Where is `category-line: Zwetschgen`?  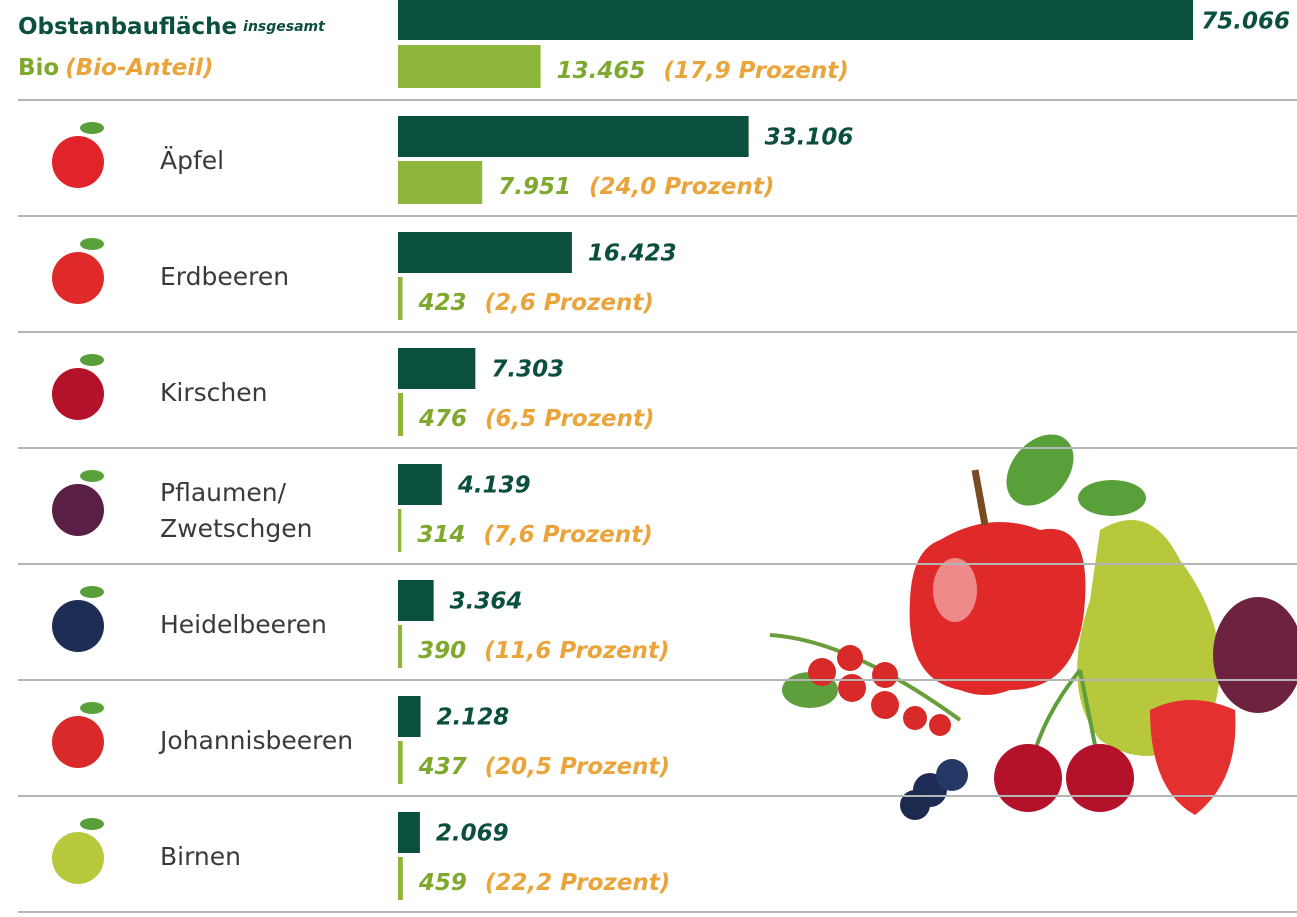
category-line: Zwetschgen is located at coordinates (236, 528).